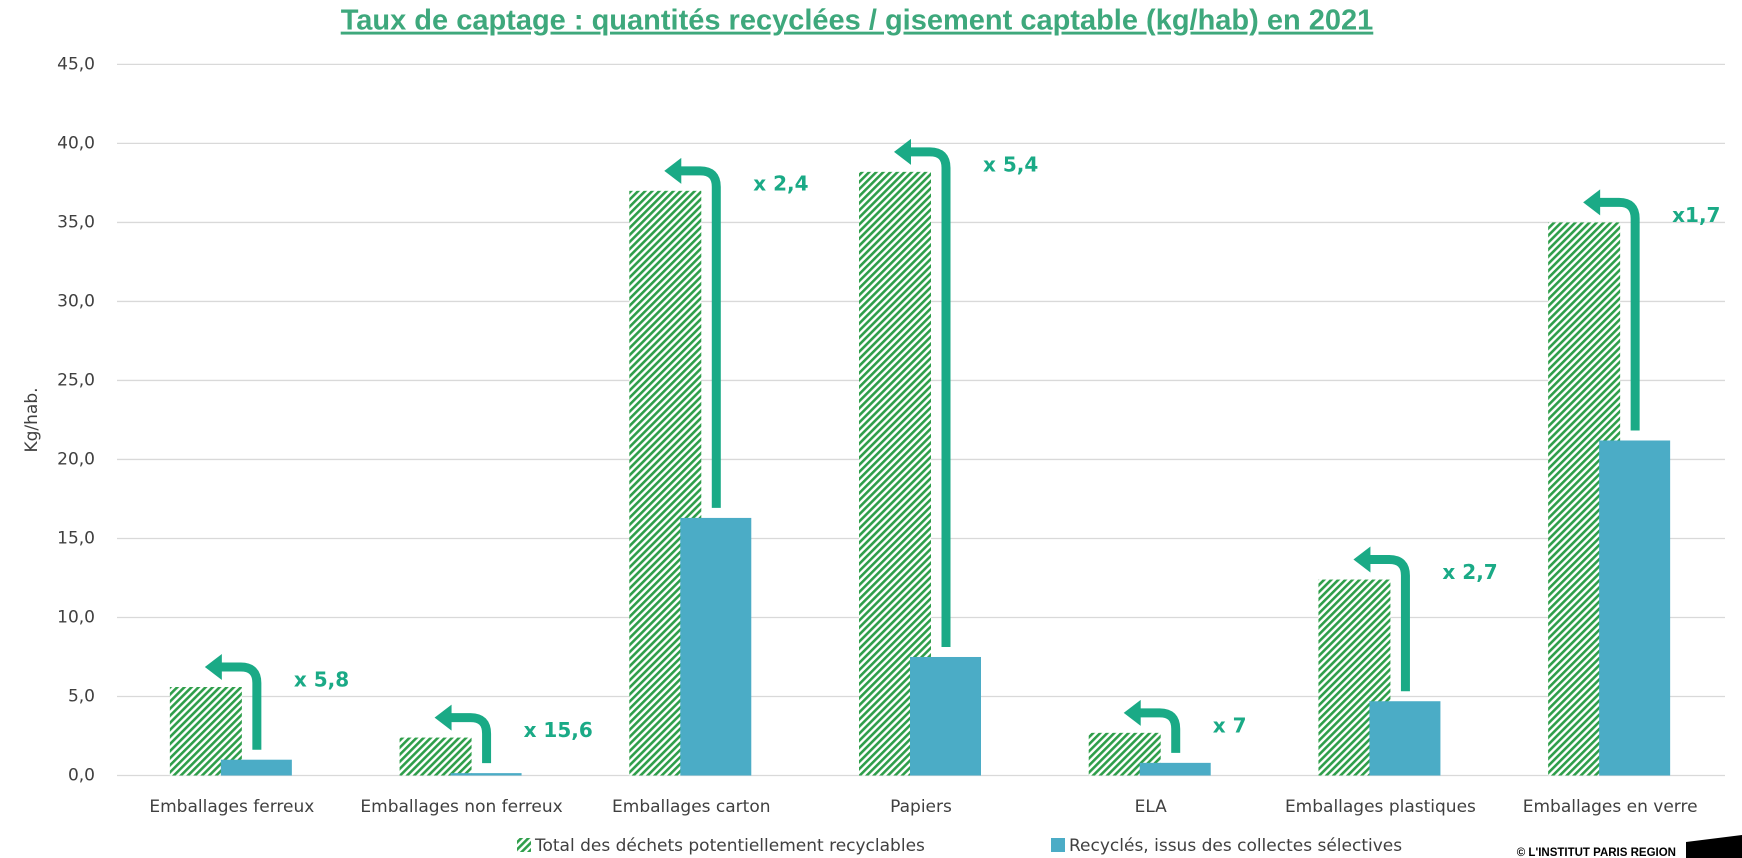 This screenshot has height=858, width=1742. Describe the element at coordinates (921, 806) in the screenshot. I see `x-tick-label: Papiers` at that location.